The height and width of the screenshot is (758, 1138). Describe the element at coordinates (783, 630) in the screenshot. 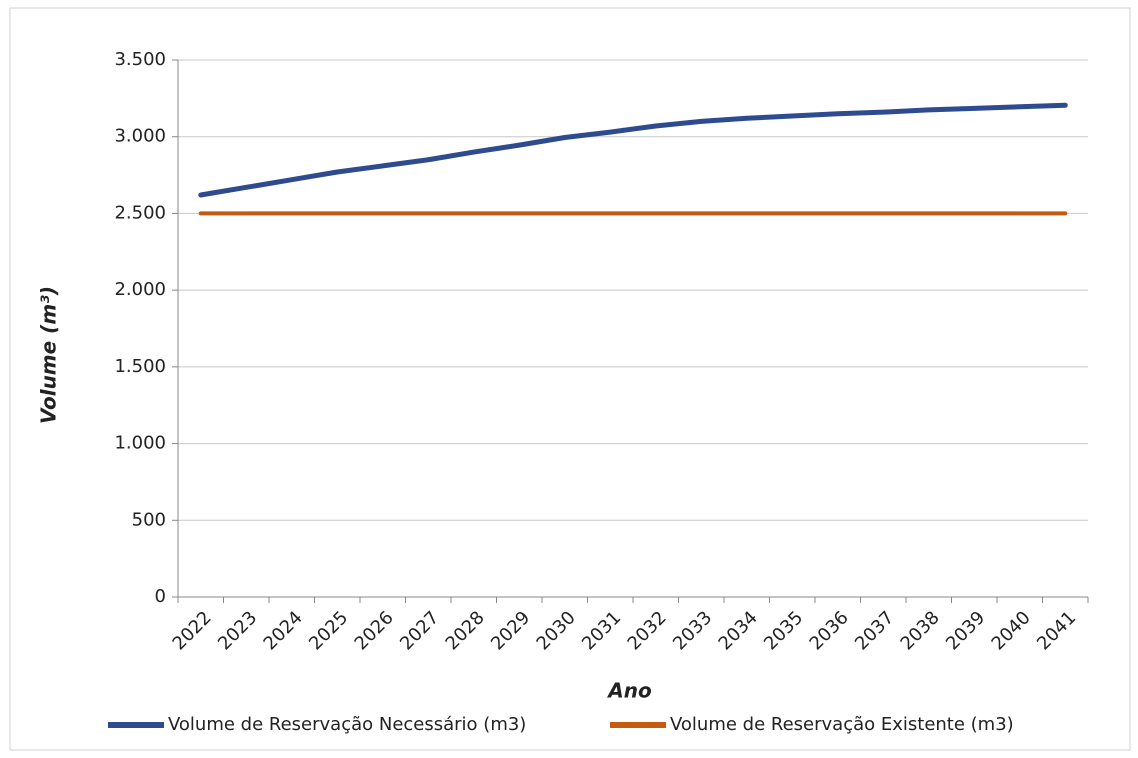

I see `x-tick-label: 2035` at that location.